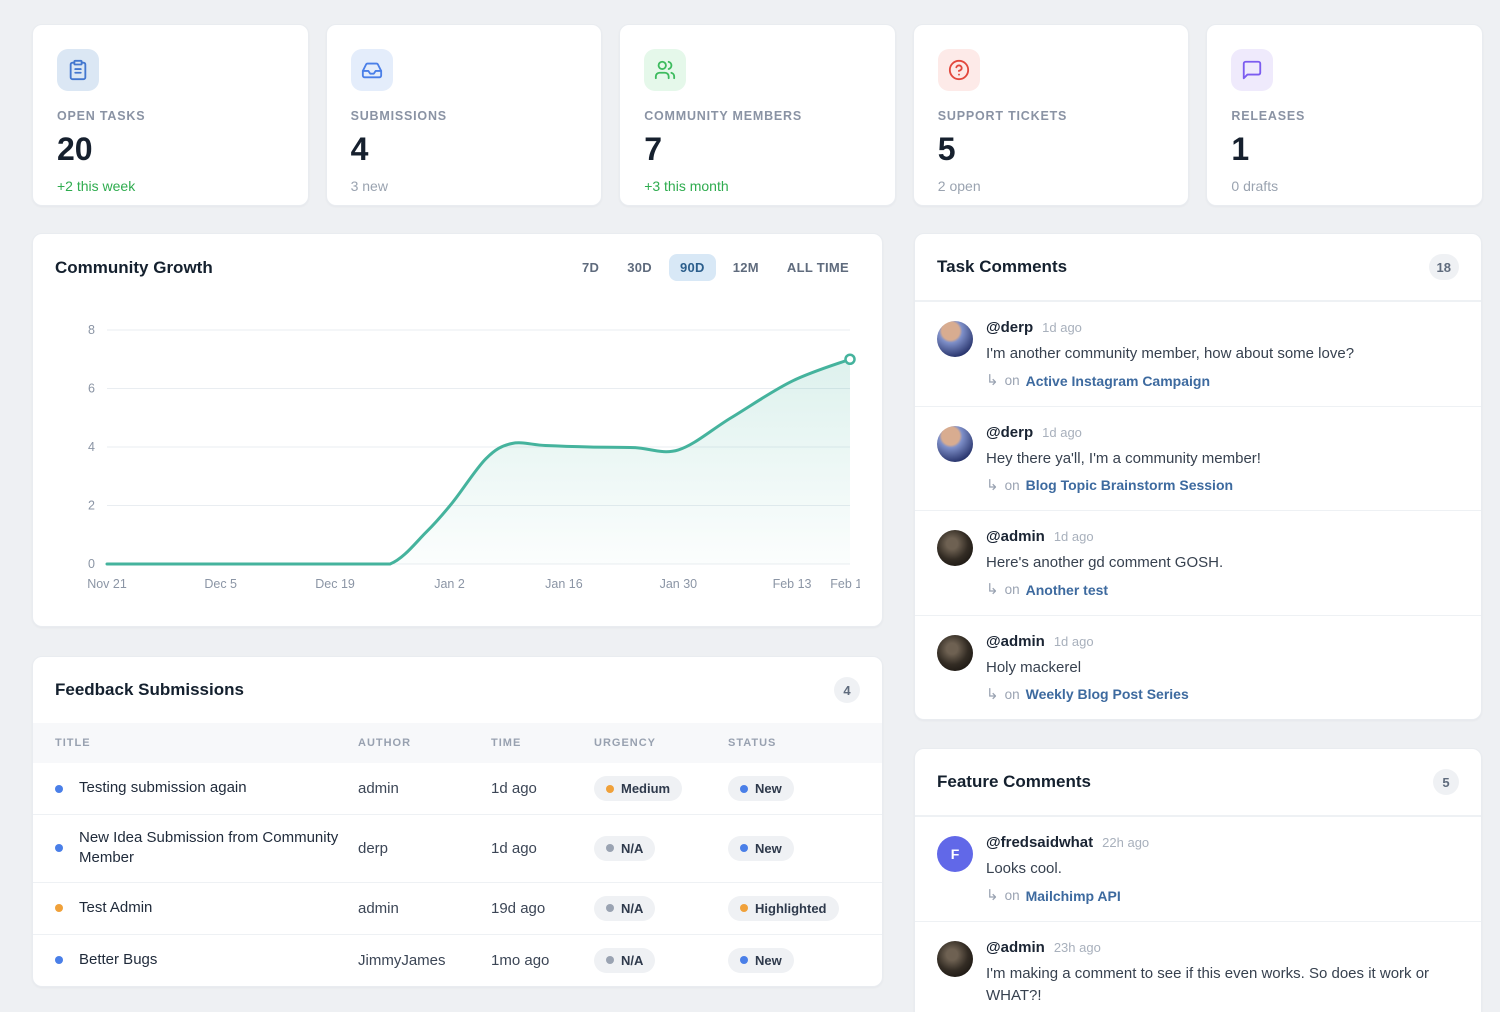 The image size is (1500, 1012). What do you see at coordinates (101, 116) in the screenshot?
I see `stat-label: OPEN TASKS` at bounding box center [101, 116].